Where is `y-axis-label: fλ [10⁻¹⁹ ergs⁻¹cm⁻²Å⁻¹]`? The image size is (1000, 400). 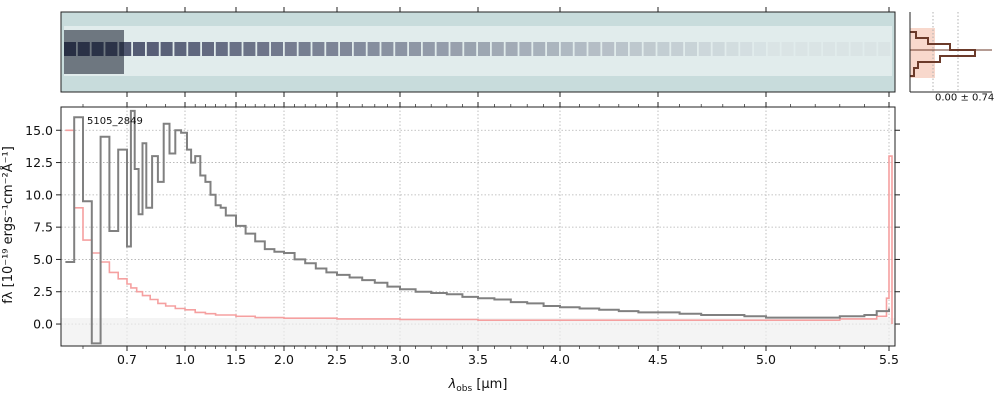 y-axis-label: fλ [10⁻¹⁹ ergs⁻¹cm⁻²Å⁻¹] is located at coordinates (8, 225).